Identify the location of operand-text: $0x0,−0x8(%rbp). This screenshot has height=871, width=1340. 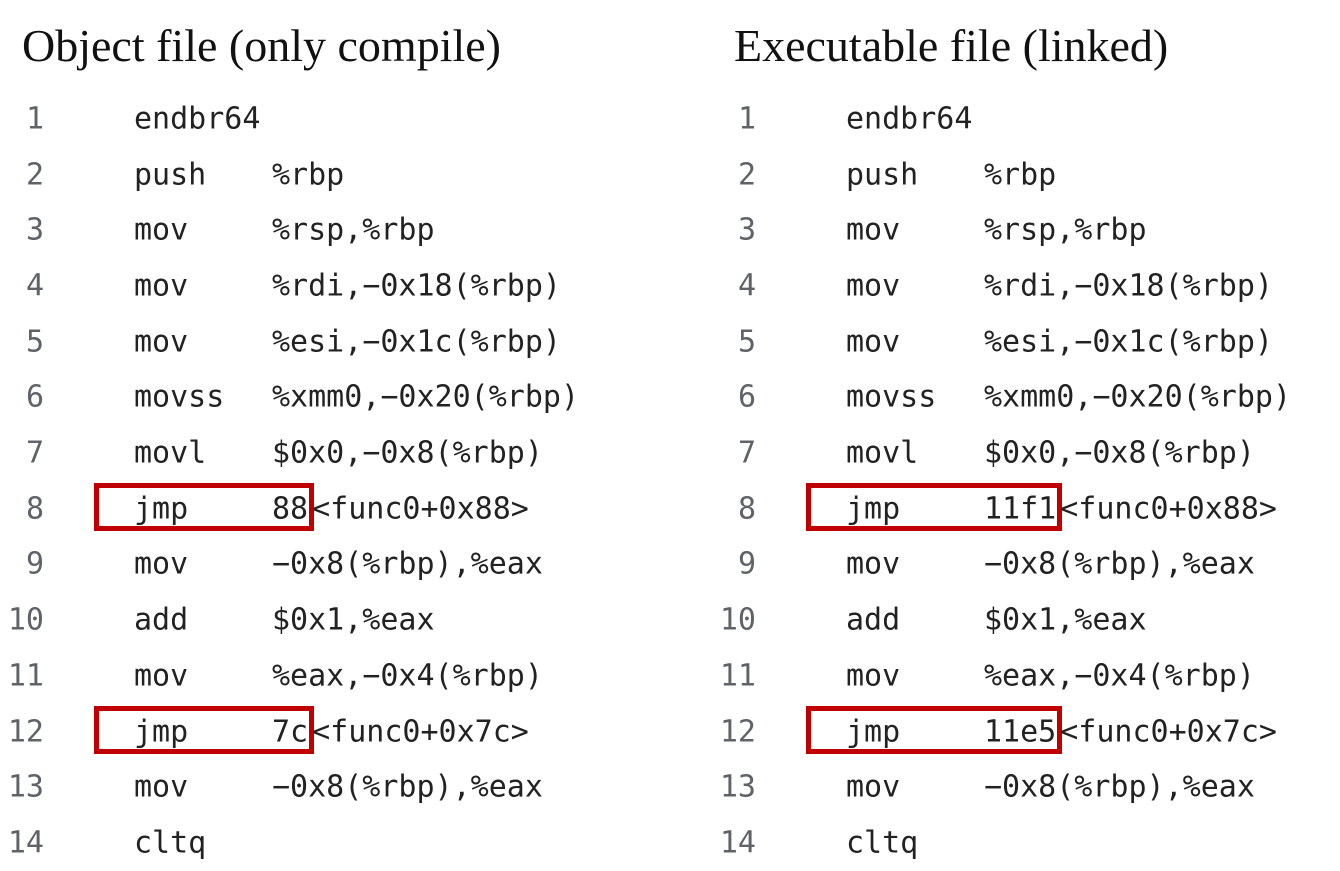
(1119, 453).